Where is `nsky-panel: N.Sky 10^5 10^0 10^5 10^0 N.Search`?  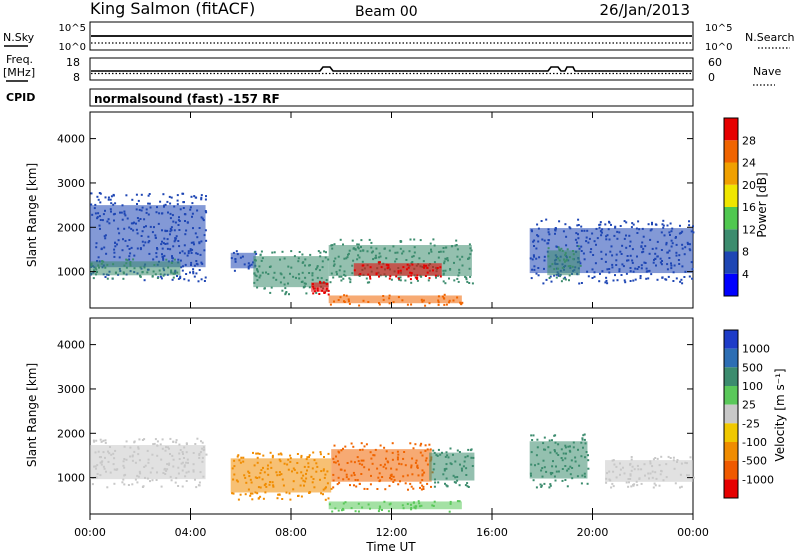 nsky-panel: N.Sky 10^5 10^0 10^5 10^0 N.Search is located at coordinates (399, 37).